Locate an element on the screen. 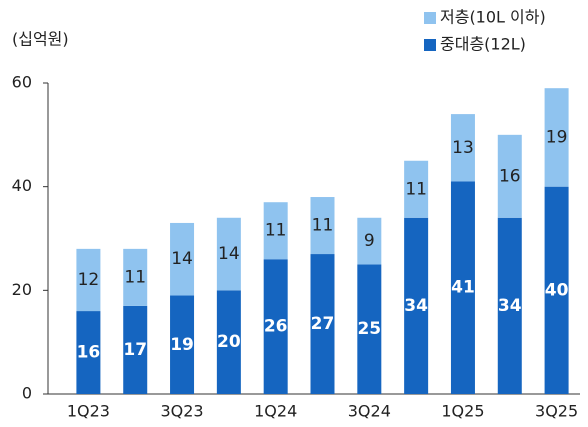 This screenshot has height=427, width=588. value-label: 17 is located at coordinates (135, 350).